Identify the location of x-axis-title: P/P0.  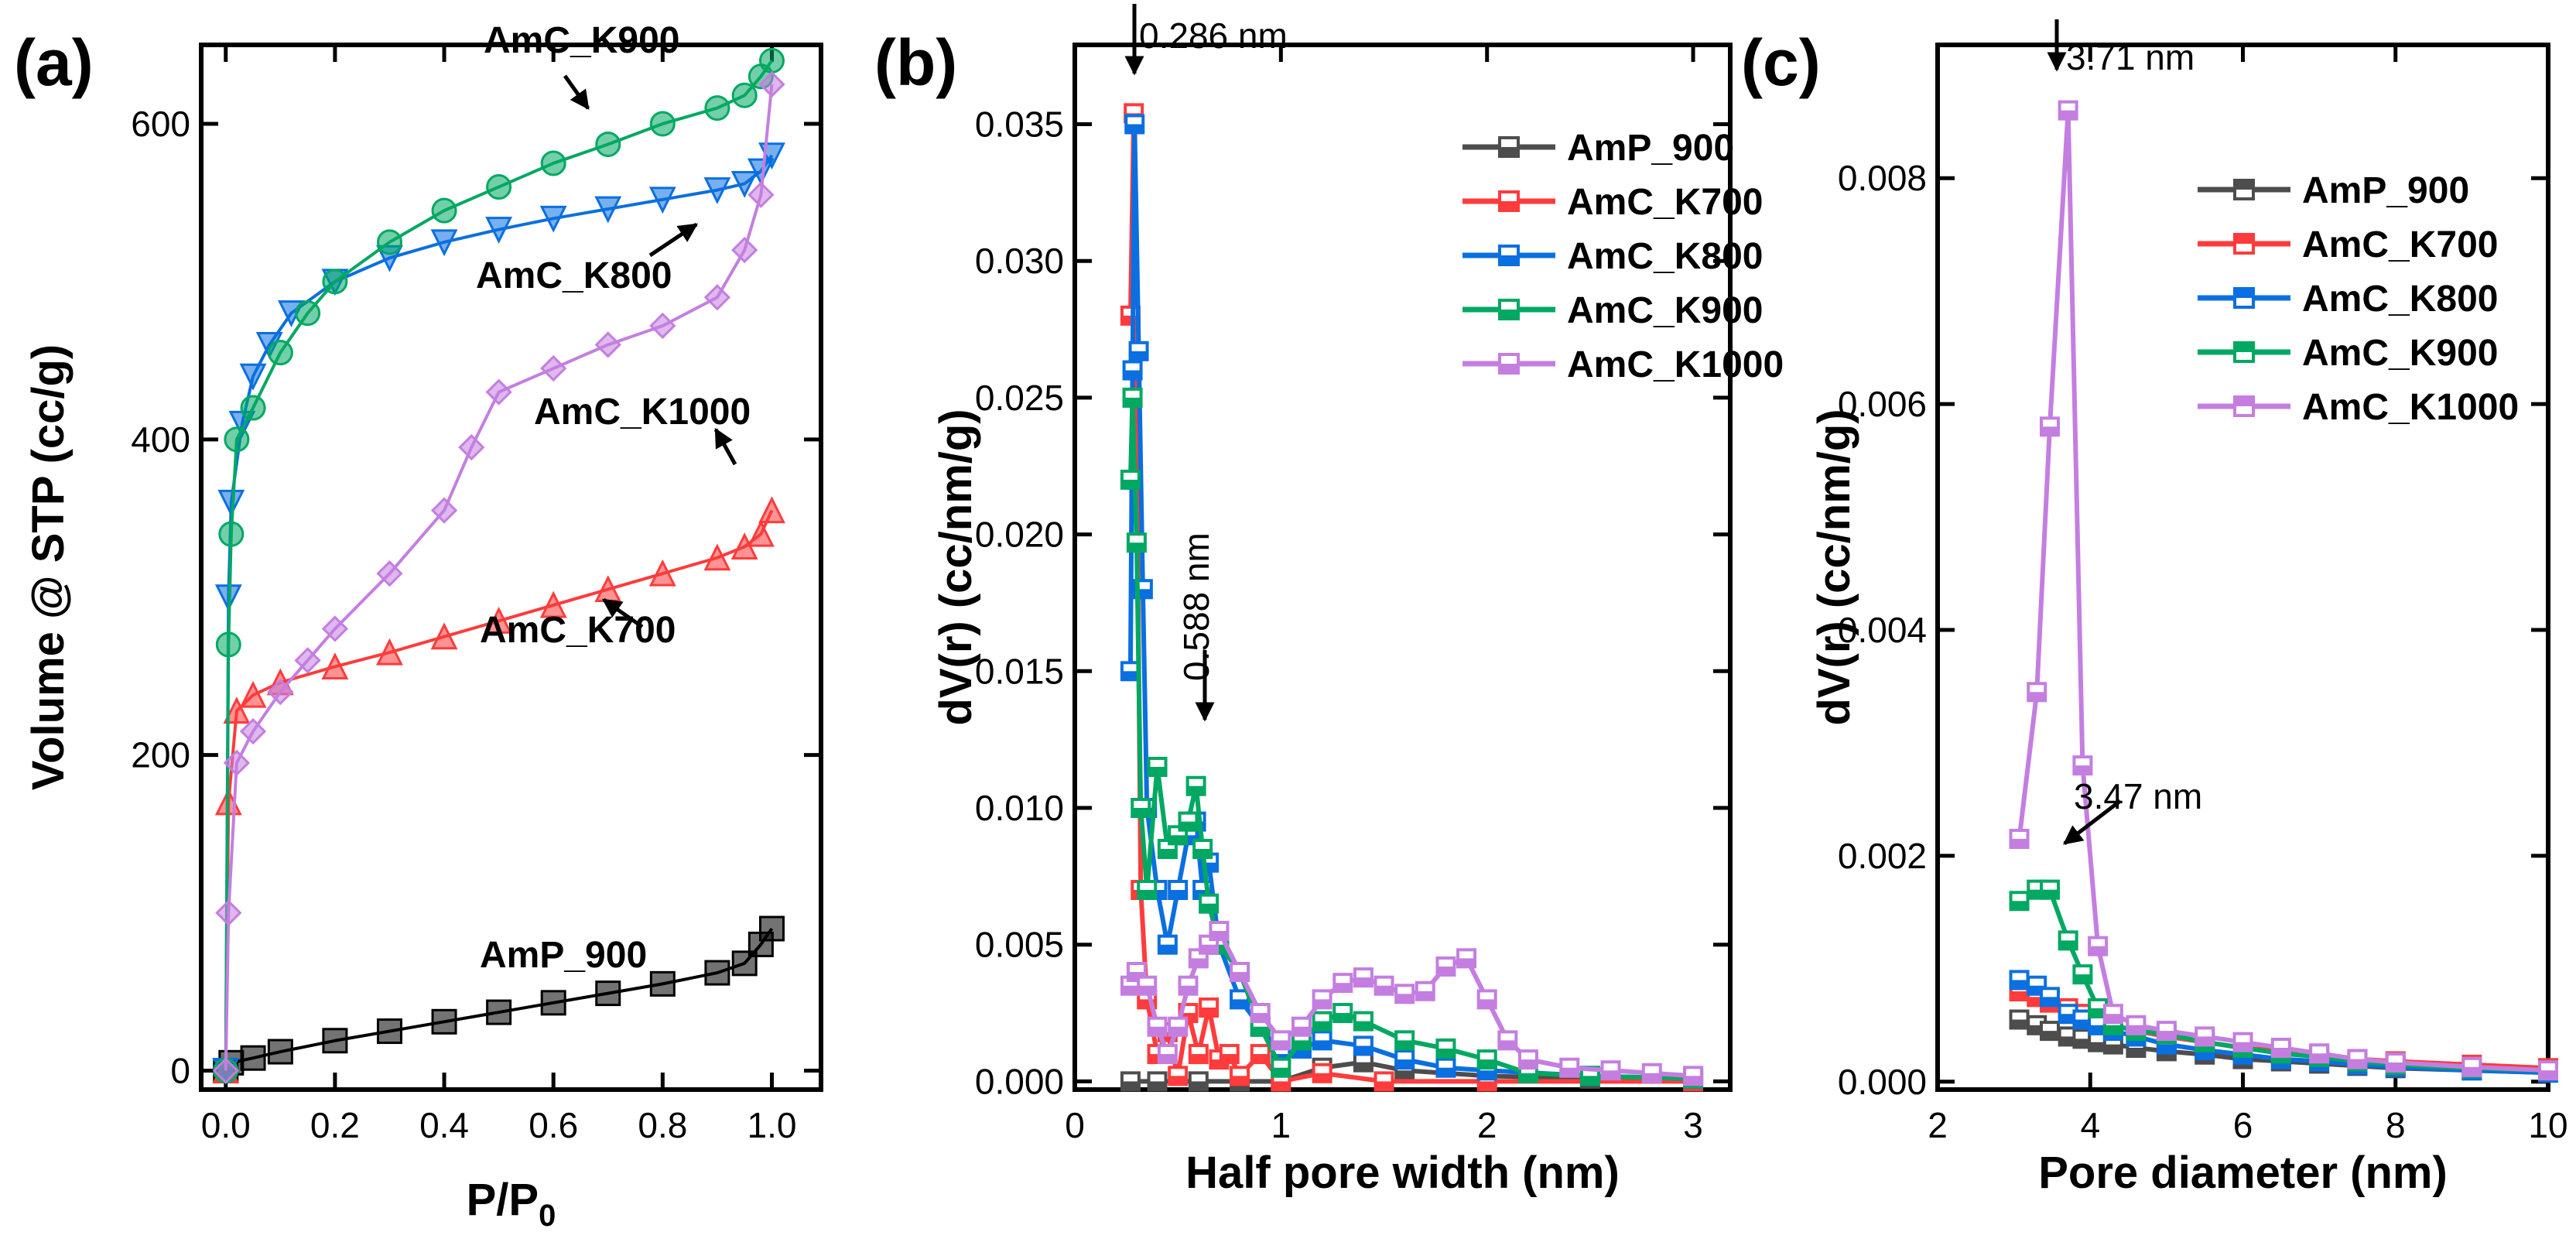
(511, 1204).